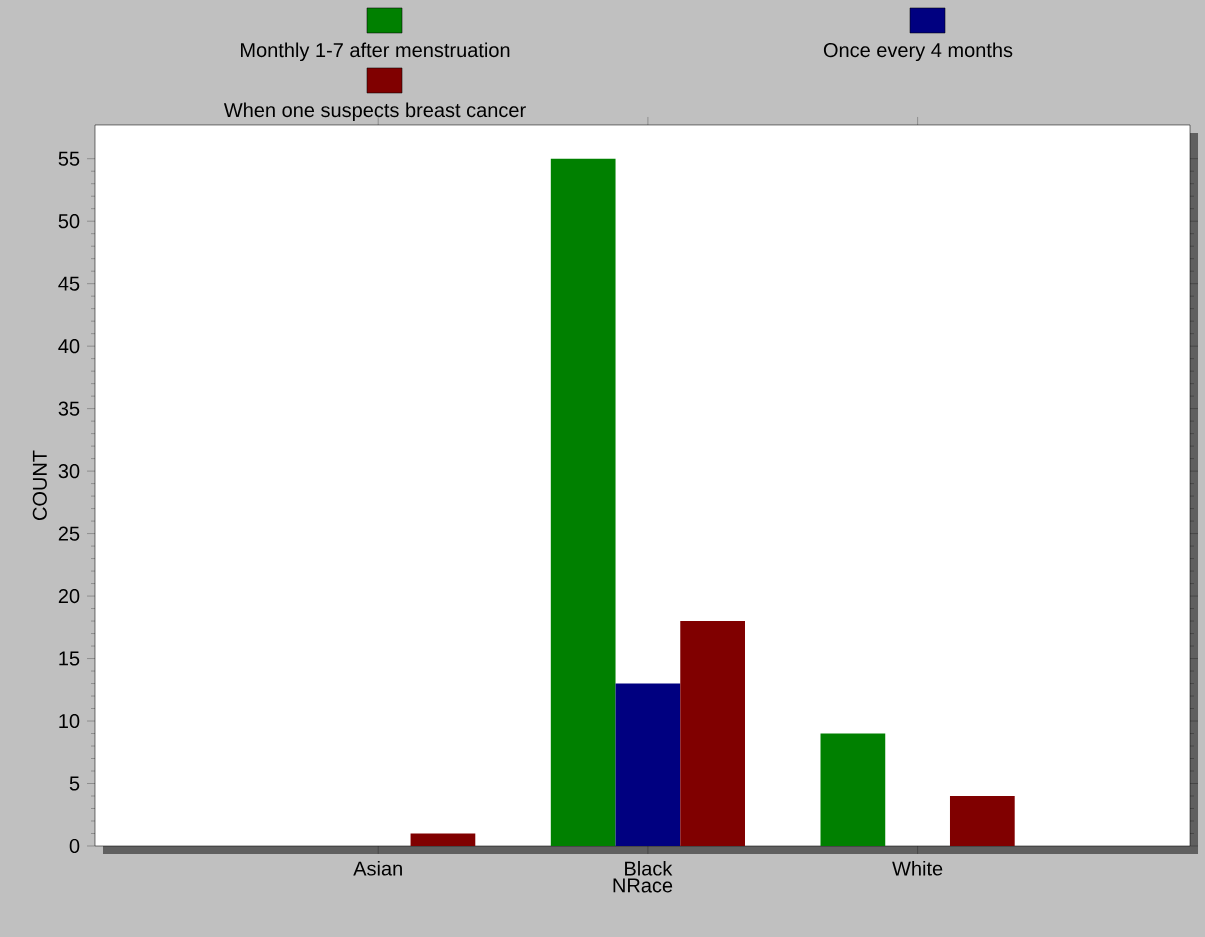 The width and height of the screenshot is (1205, 937). I want to click on x-axis-title: NRace, so click(643, 885).